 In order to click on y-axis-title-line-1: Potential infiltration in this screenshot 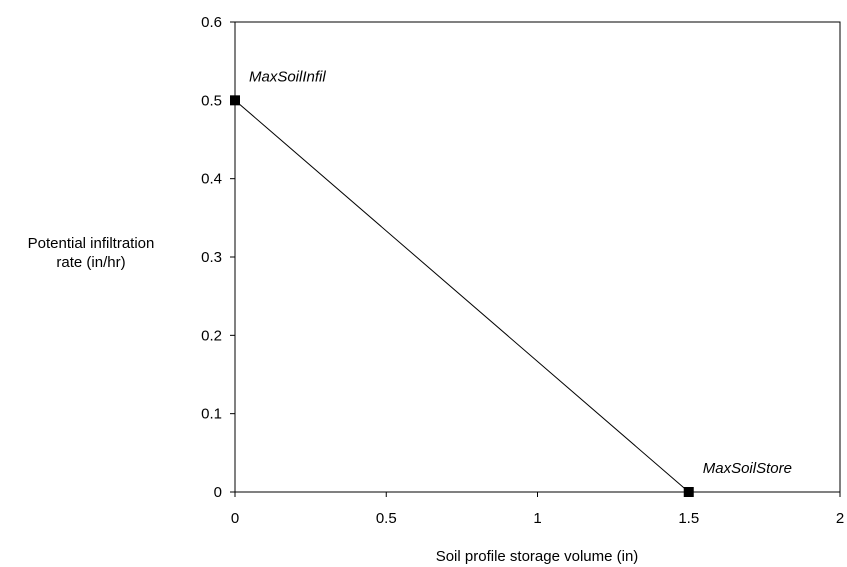, I will do `click(91, 243)`.